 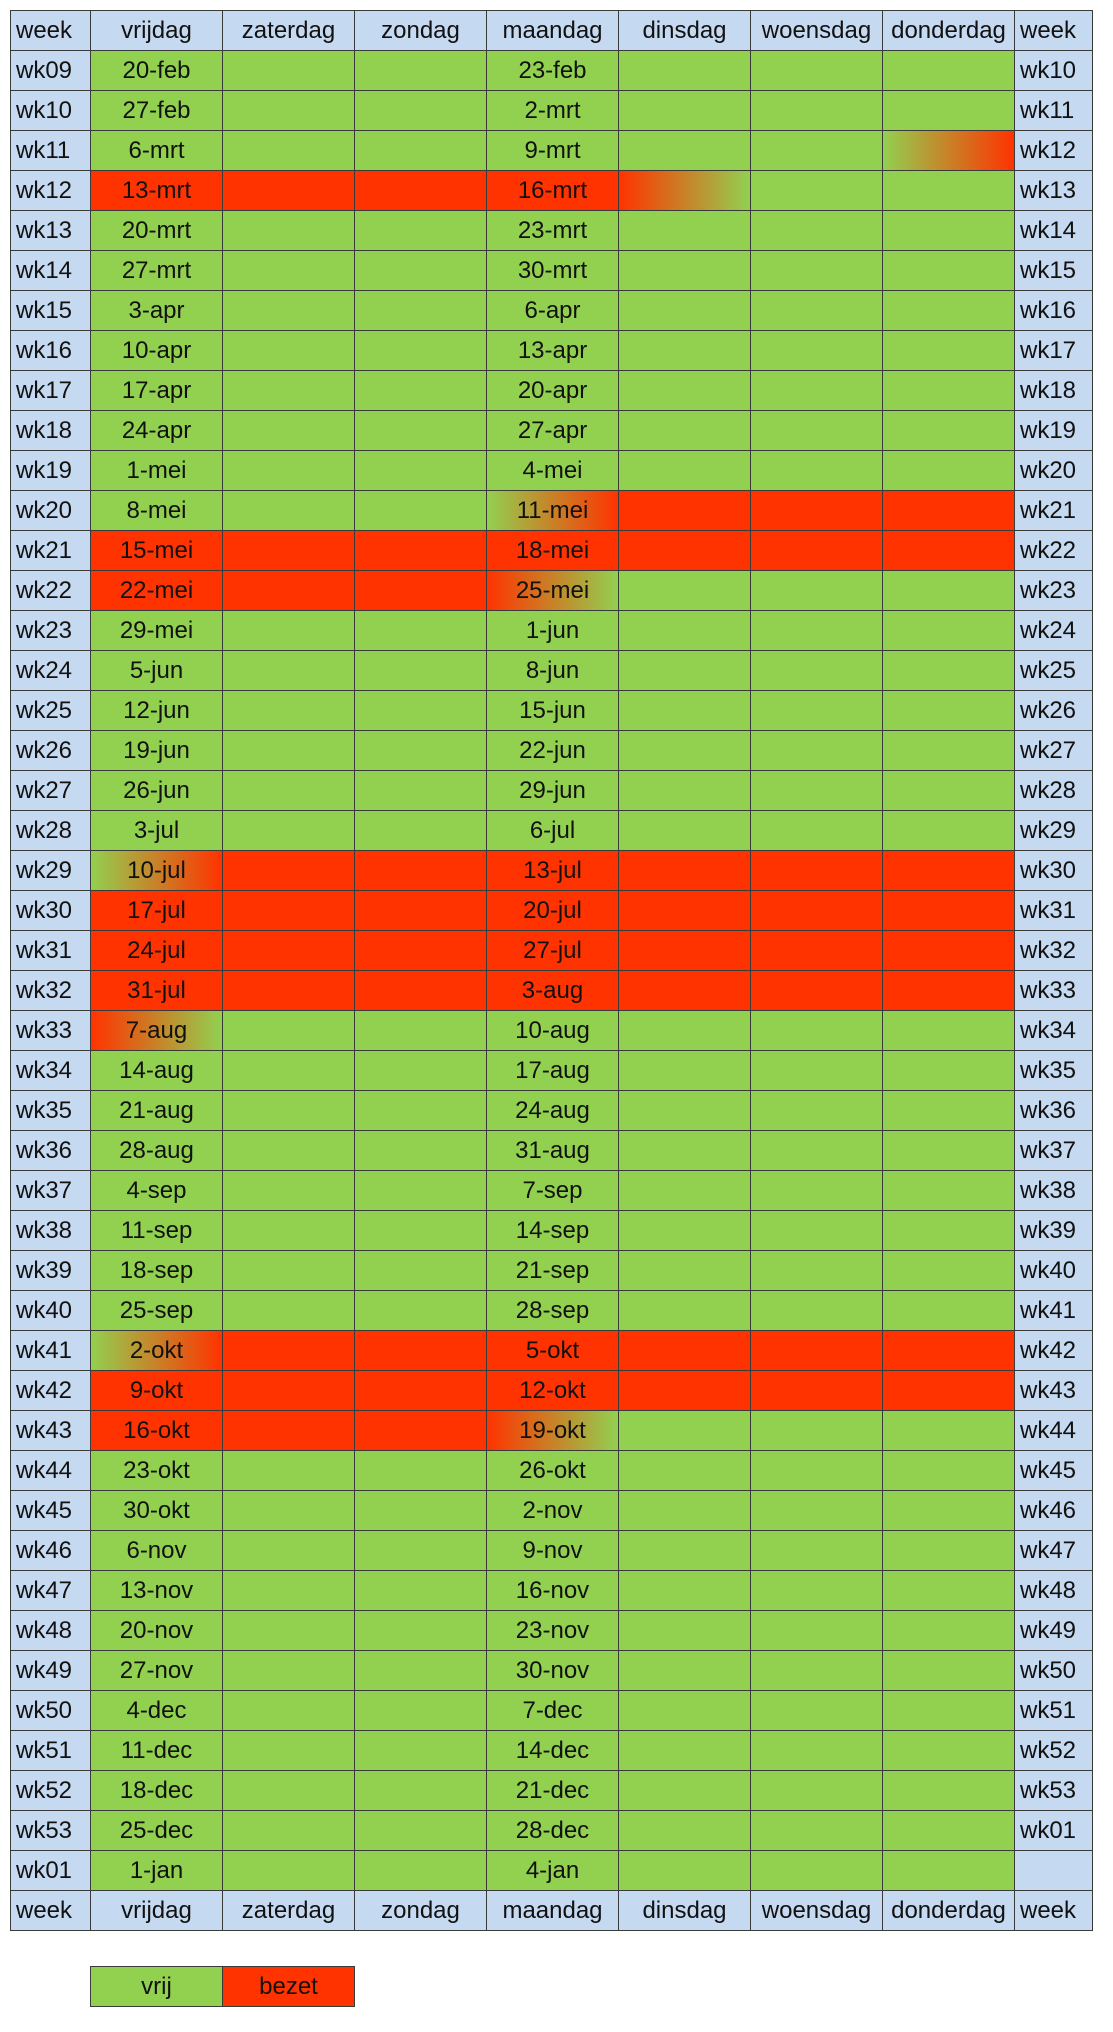 I want to click on week-cell: wk51, so click(x=1053, y=1710).